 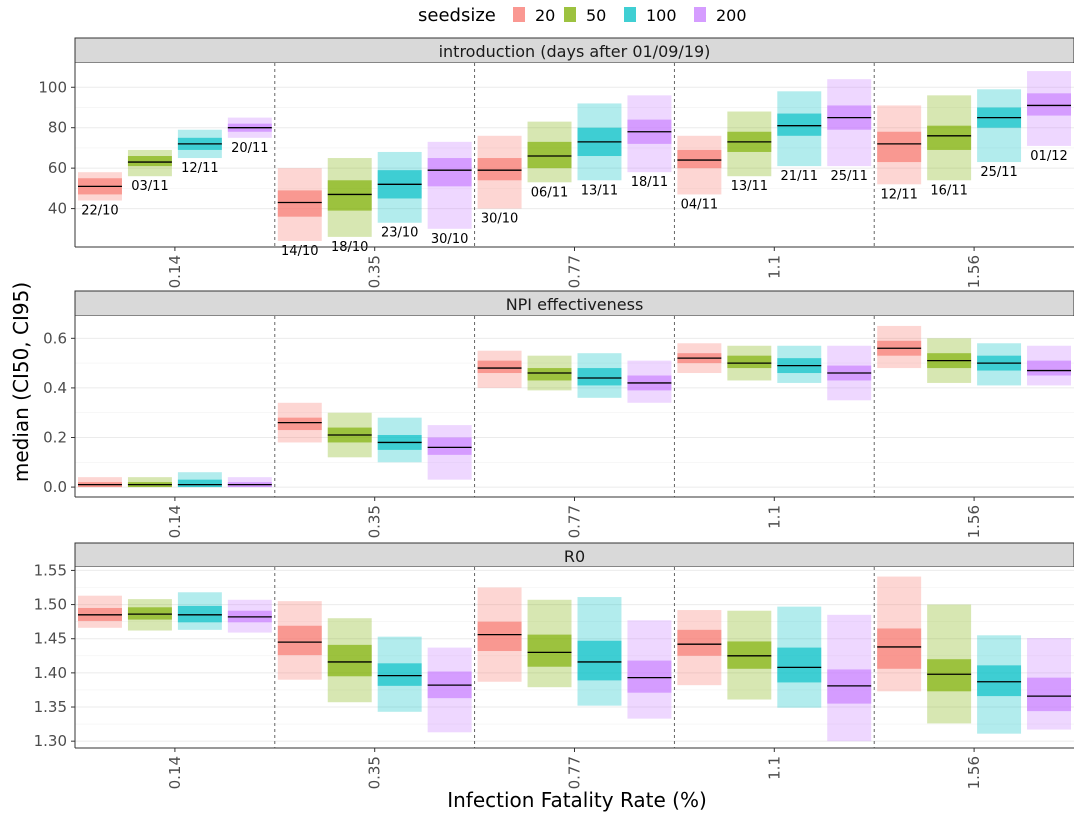 What do you see at coordinates (349, 206) in the screenshot?
I see `crossbar-0.35-50: 18/10` at bounding box center [349, 206].